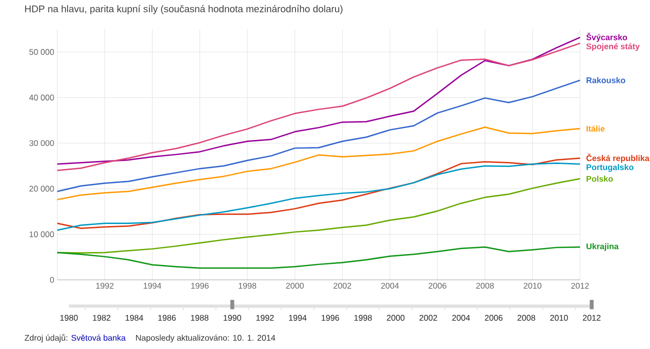  Describe the element at coordinates (559, 317) in the screenshot. I see `x2-tick-label: 2010` at that location.